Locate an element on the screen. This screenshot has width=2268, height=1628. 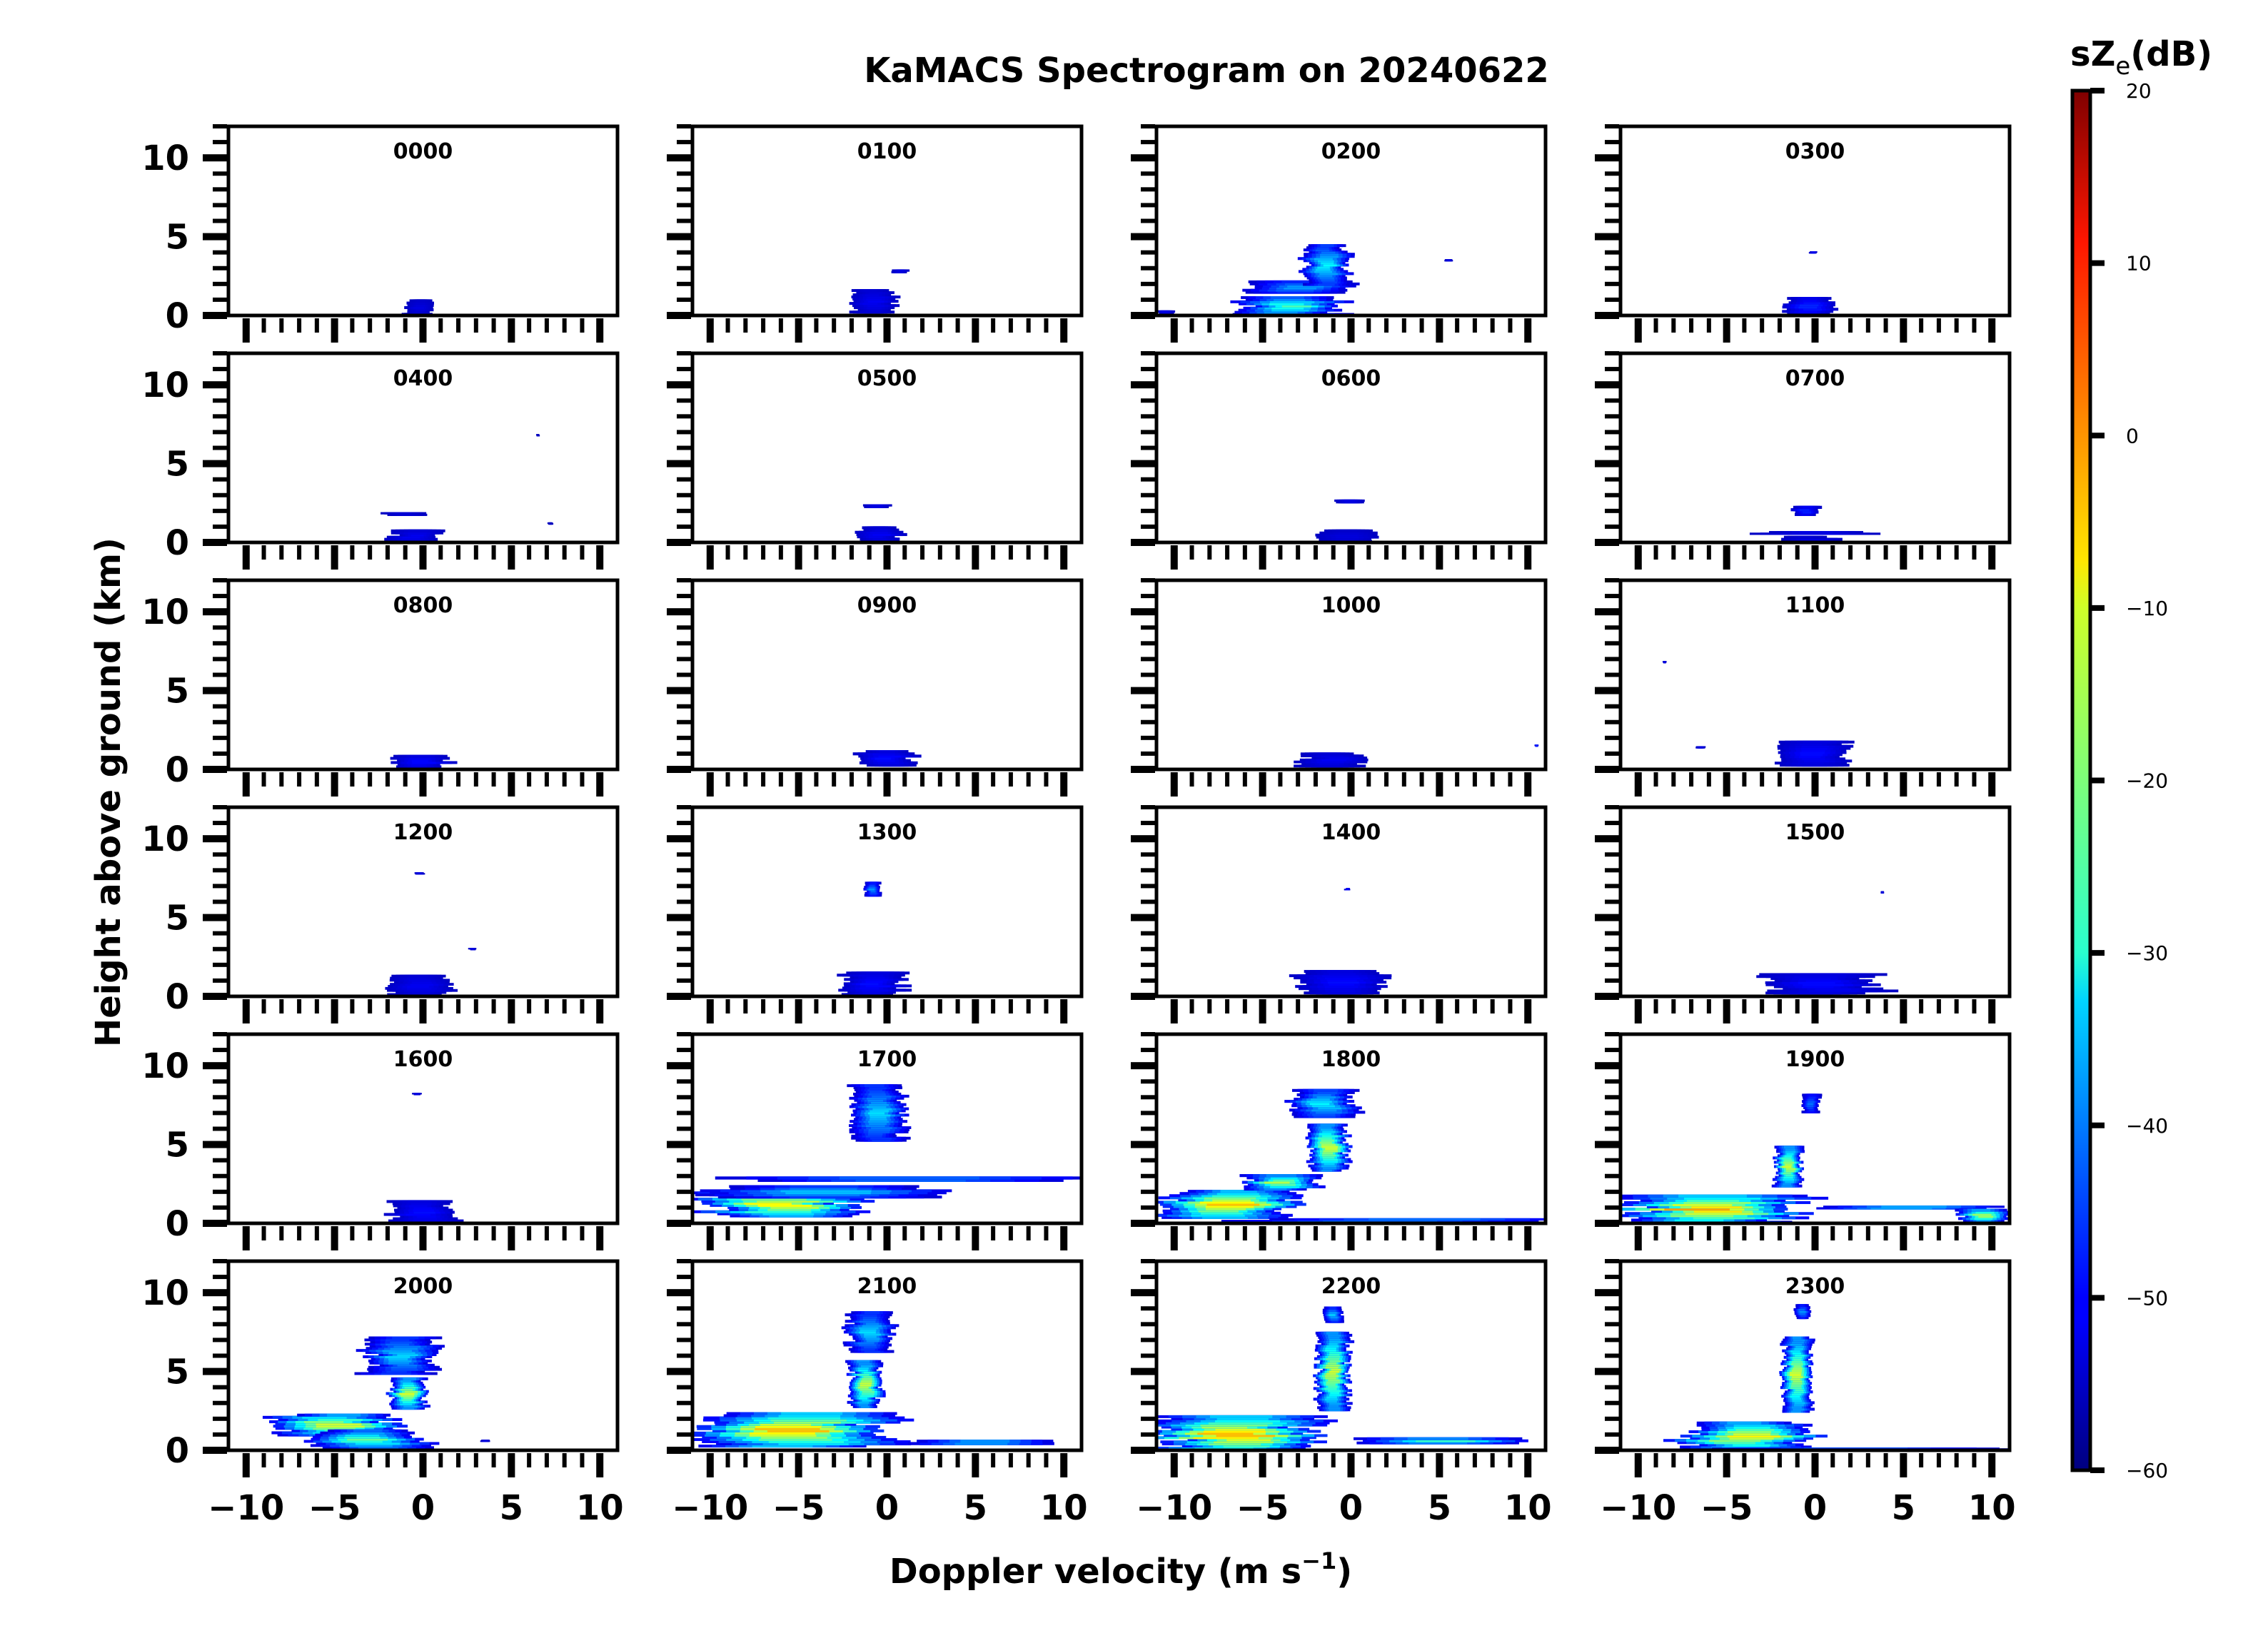
y-tick-label: 10 is located at coordinates (165, 1293).